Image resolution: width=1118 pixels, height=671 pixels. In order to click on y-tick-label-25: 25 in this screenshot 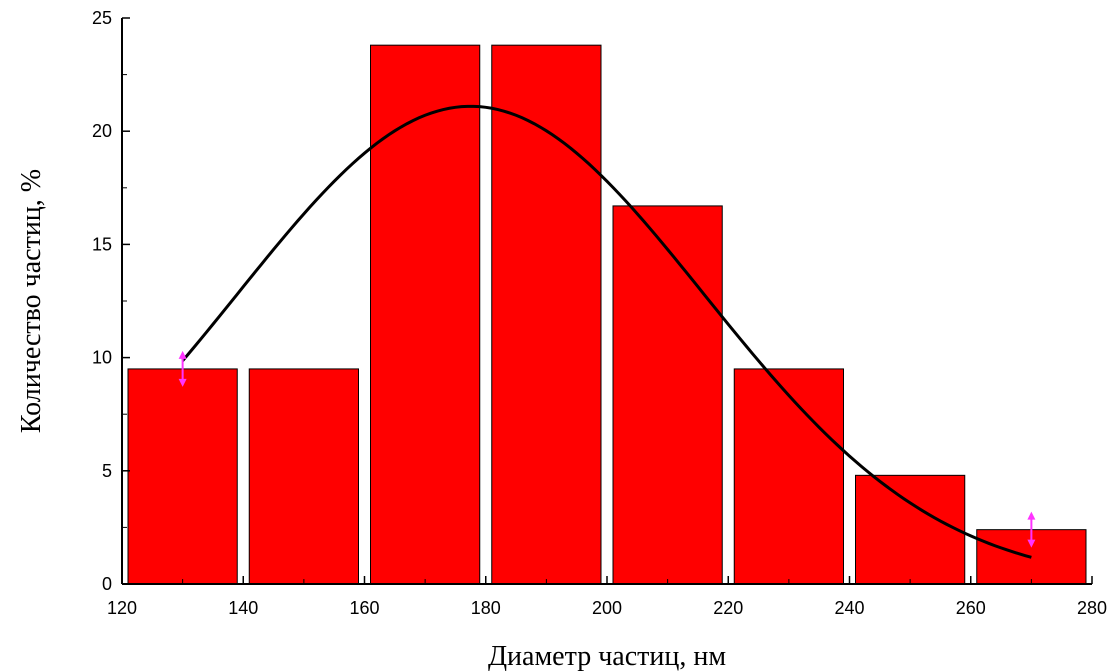, I will do `click(102, 18)`.